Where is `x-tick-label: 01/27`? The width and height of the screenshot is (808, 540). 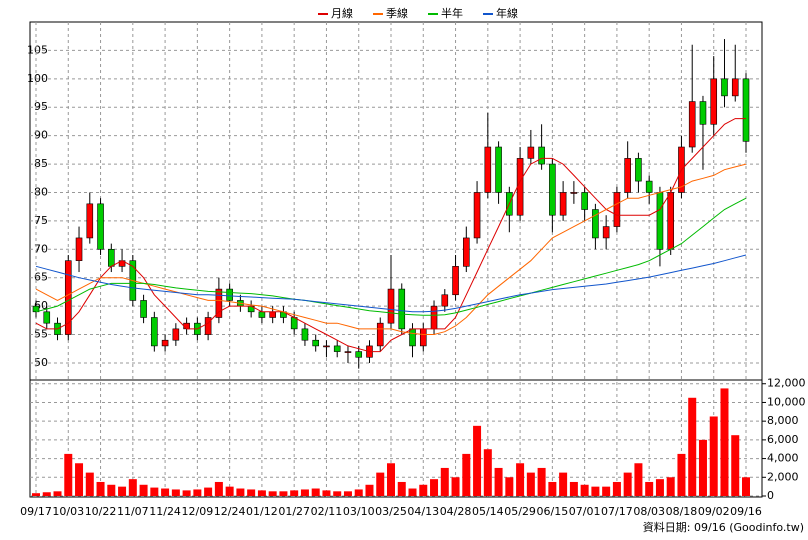
x-tick-label: 01/27 is located at coordinates (294, 511).